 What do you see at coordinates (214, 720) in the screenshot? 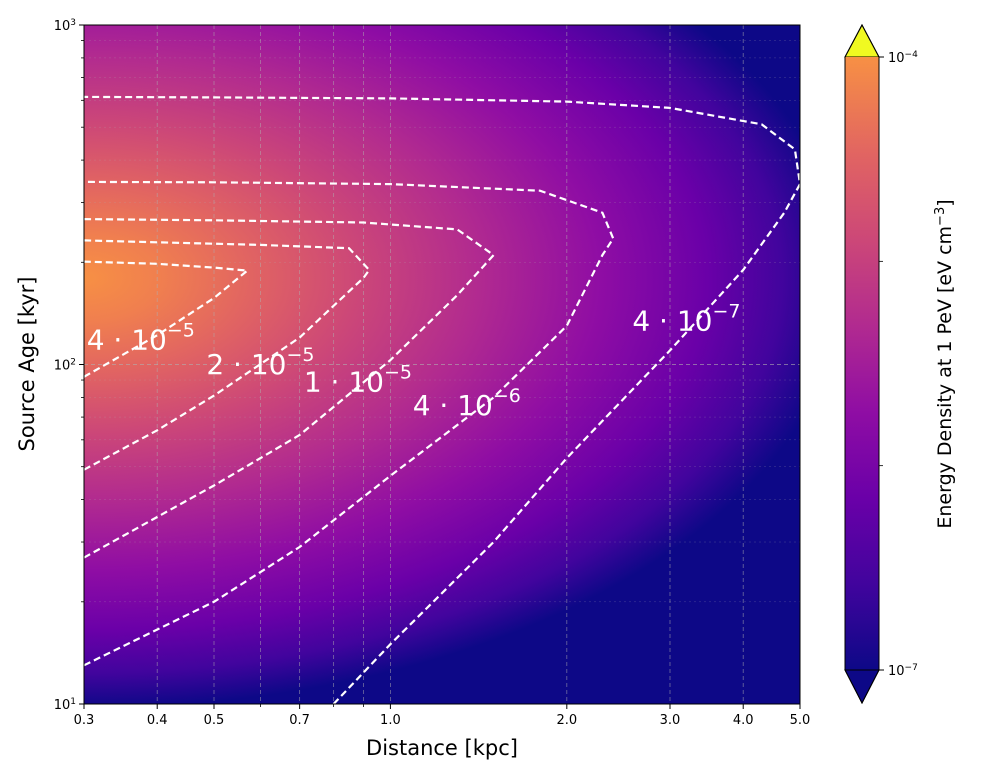
I see `x-tick-label: 0.5` at bounding box center [214, 720].